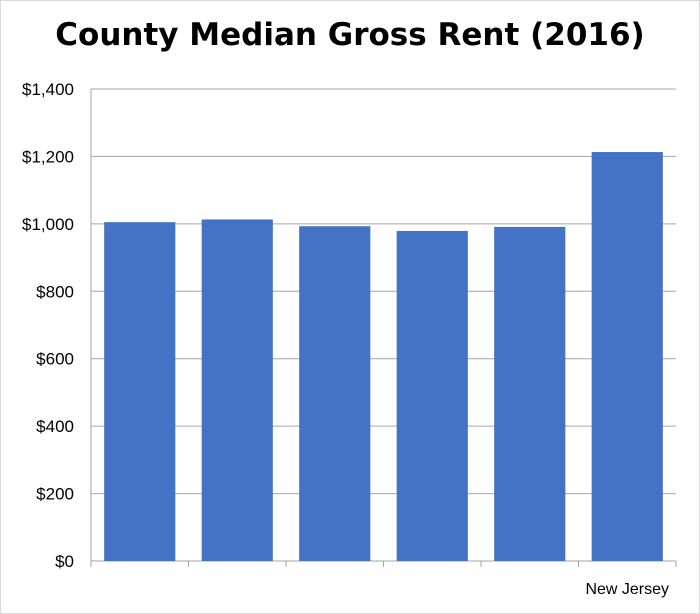  What do you see at coordinates (48, 156) in the screenshot?
I see `y-tick-label: $1,200` at bounding box center [48, 156].